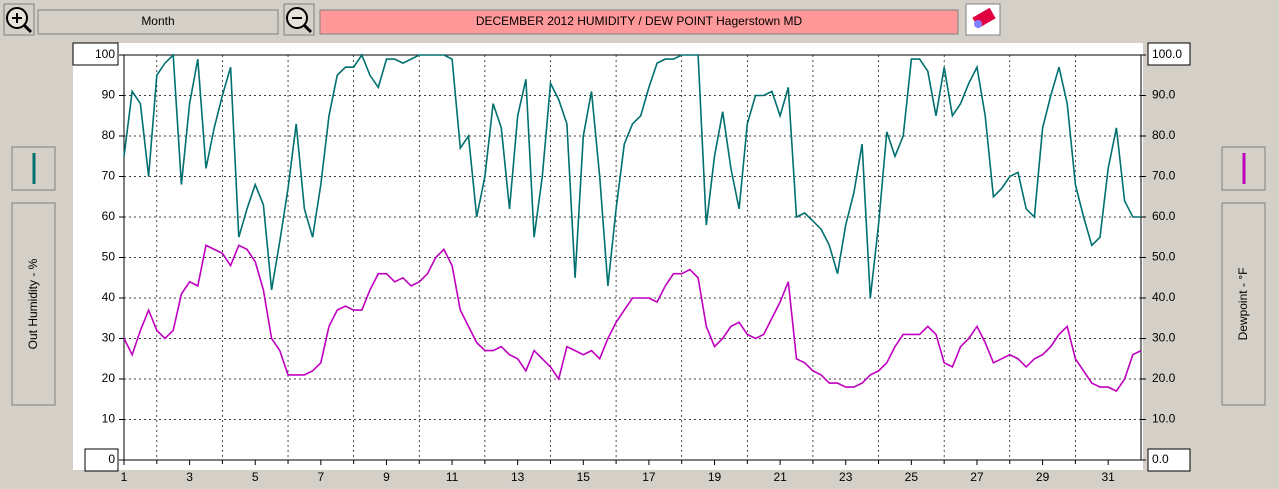  I want to click on legend-label: Out Humidity - %, so click(33, 303).